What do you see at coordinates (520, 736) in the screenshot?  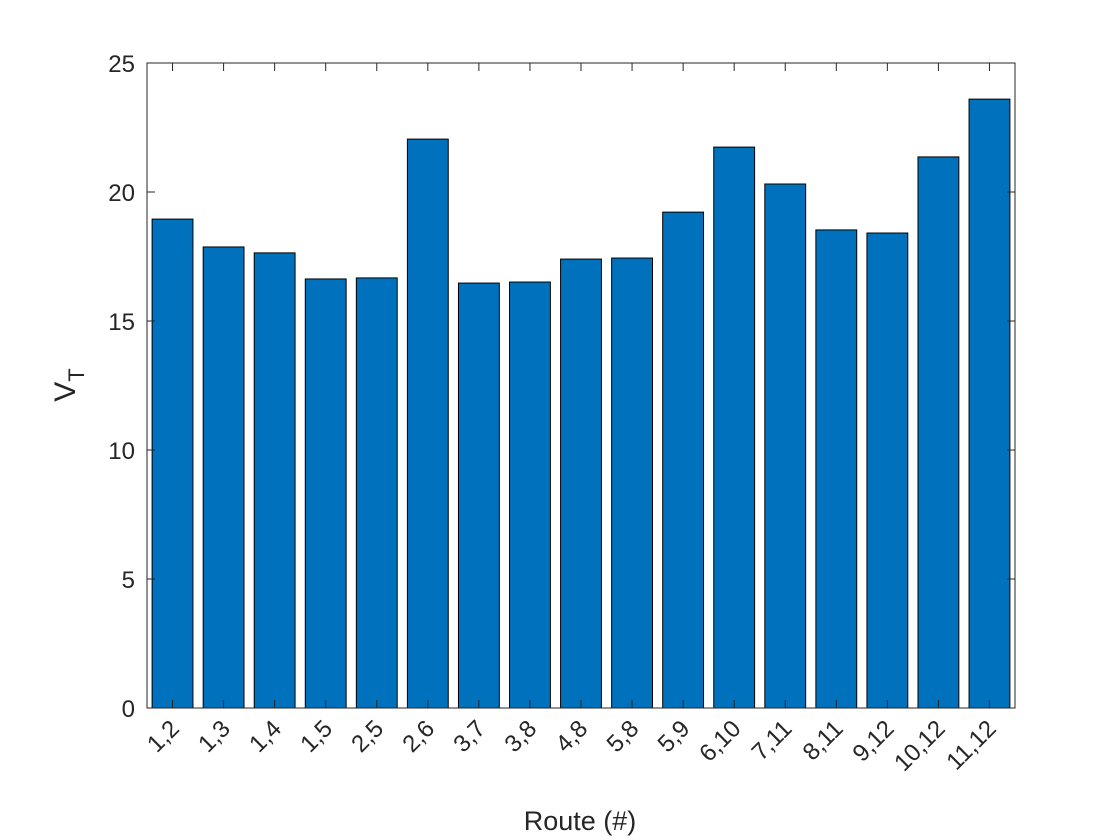 I see `x-tick-label: 3,8` at bounding box center [520, 736].